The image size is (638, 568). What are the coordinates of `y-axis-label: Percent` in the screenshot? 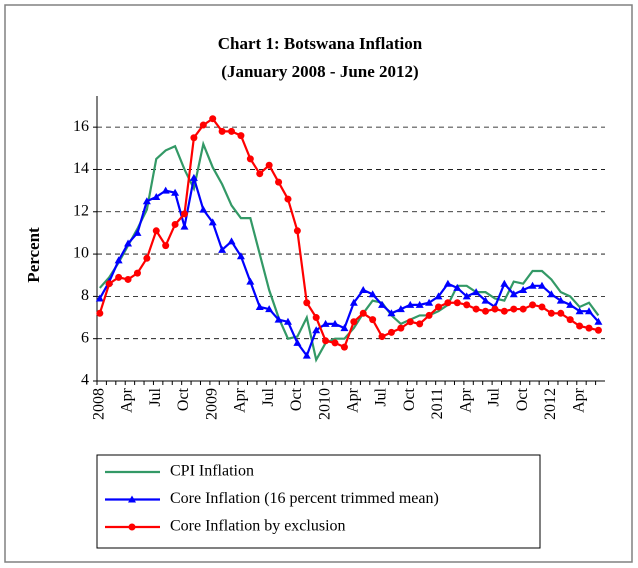 It's located at (33, 255).